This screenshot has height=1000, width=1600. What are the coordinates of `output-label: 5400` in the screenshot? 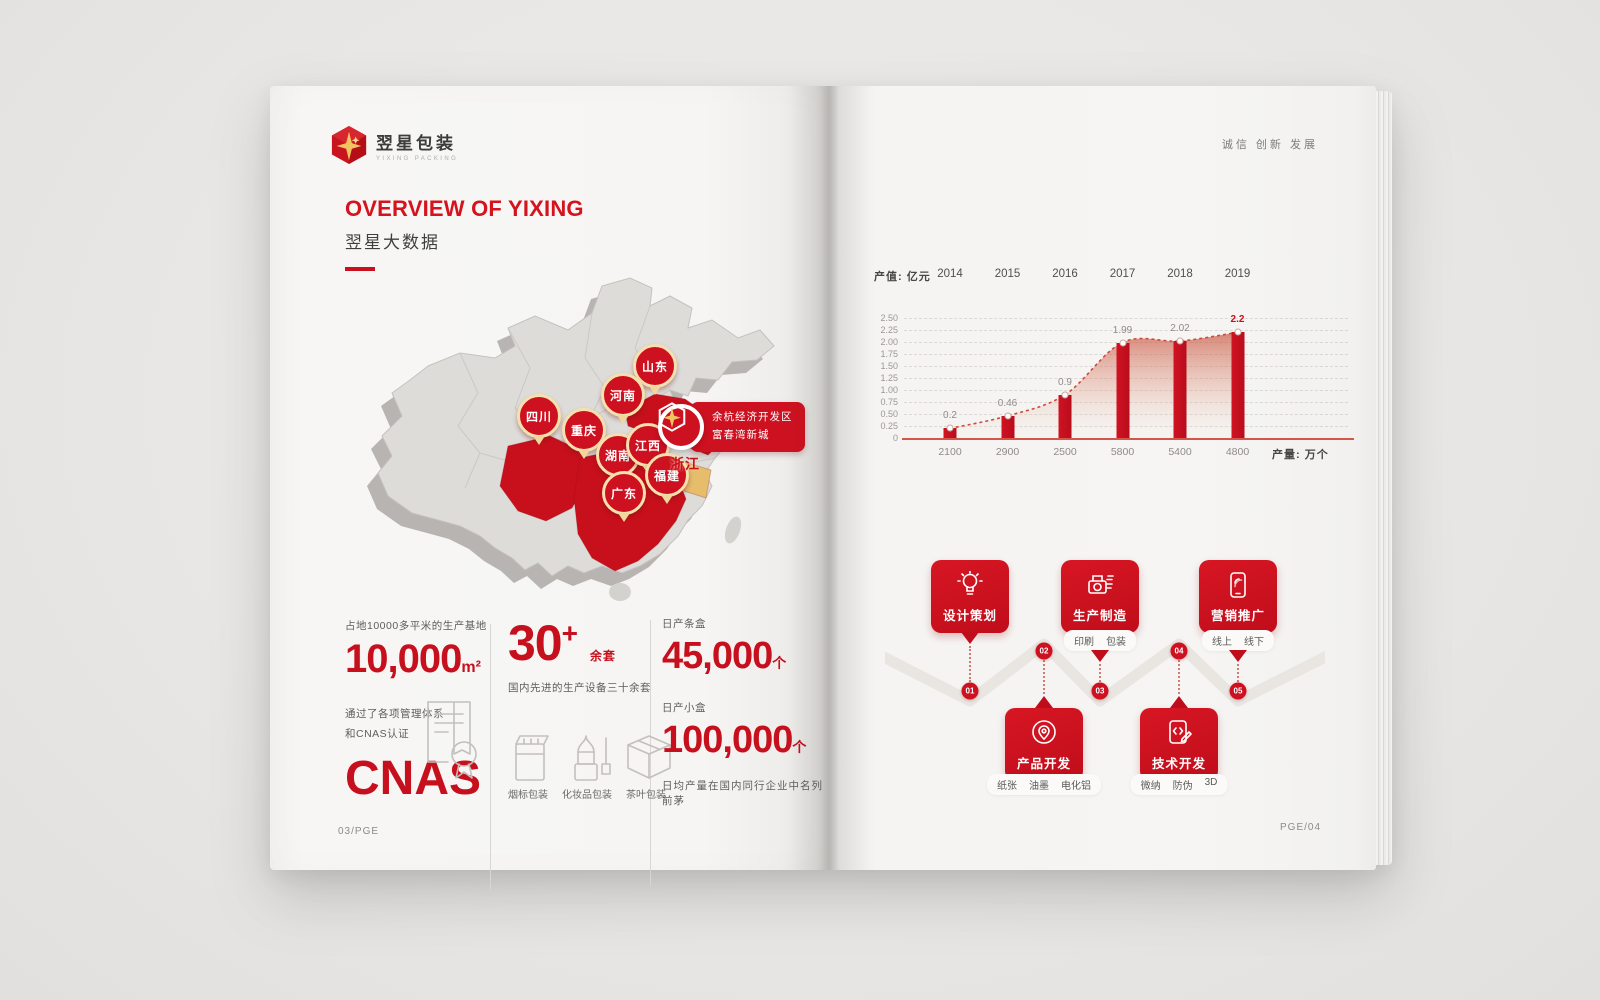 It's located at (1180, 452).